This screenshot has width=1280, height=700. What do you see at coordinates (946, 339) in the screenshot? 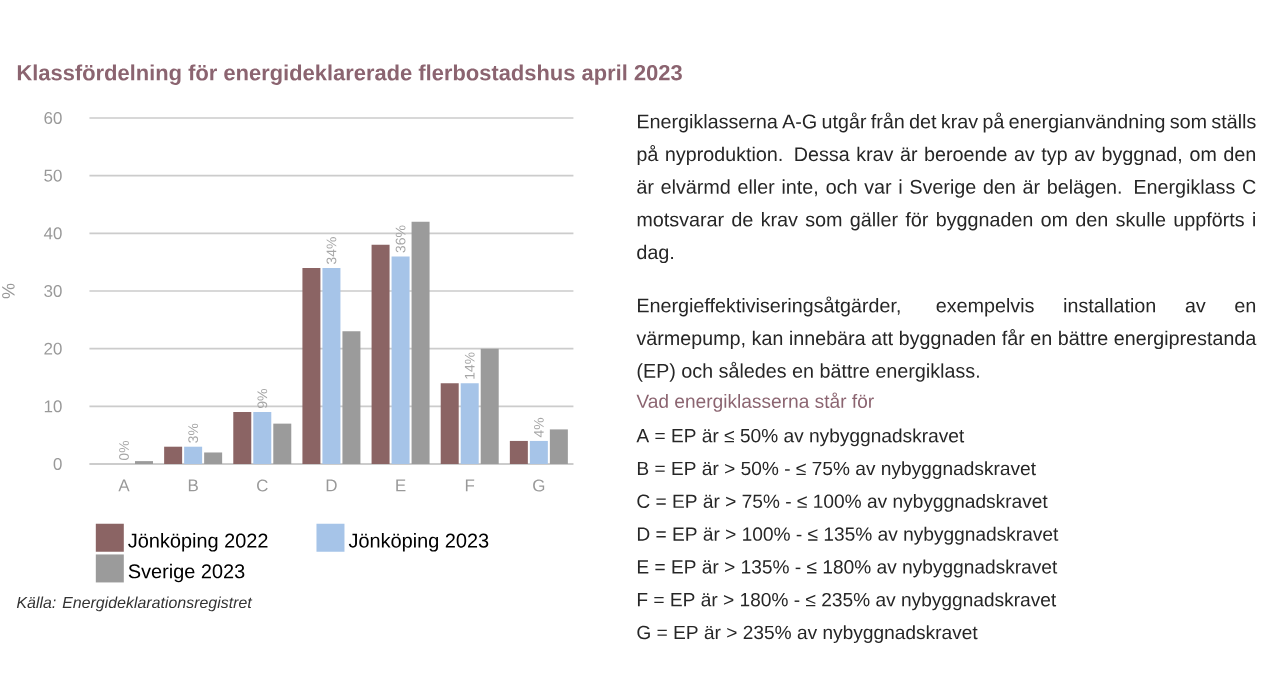
I see `text: Energieffektiviseringsåtgärder, exempelvis installation av en värmepump, kan innebära att byggnaden får en bättre energiprestanda (EP) och således en bättre energiklass.` at bounding box center [946, 339].